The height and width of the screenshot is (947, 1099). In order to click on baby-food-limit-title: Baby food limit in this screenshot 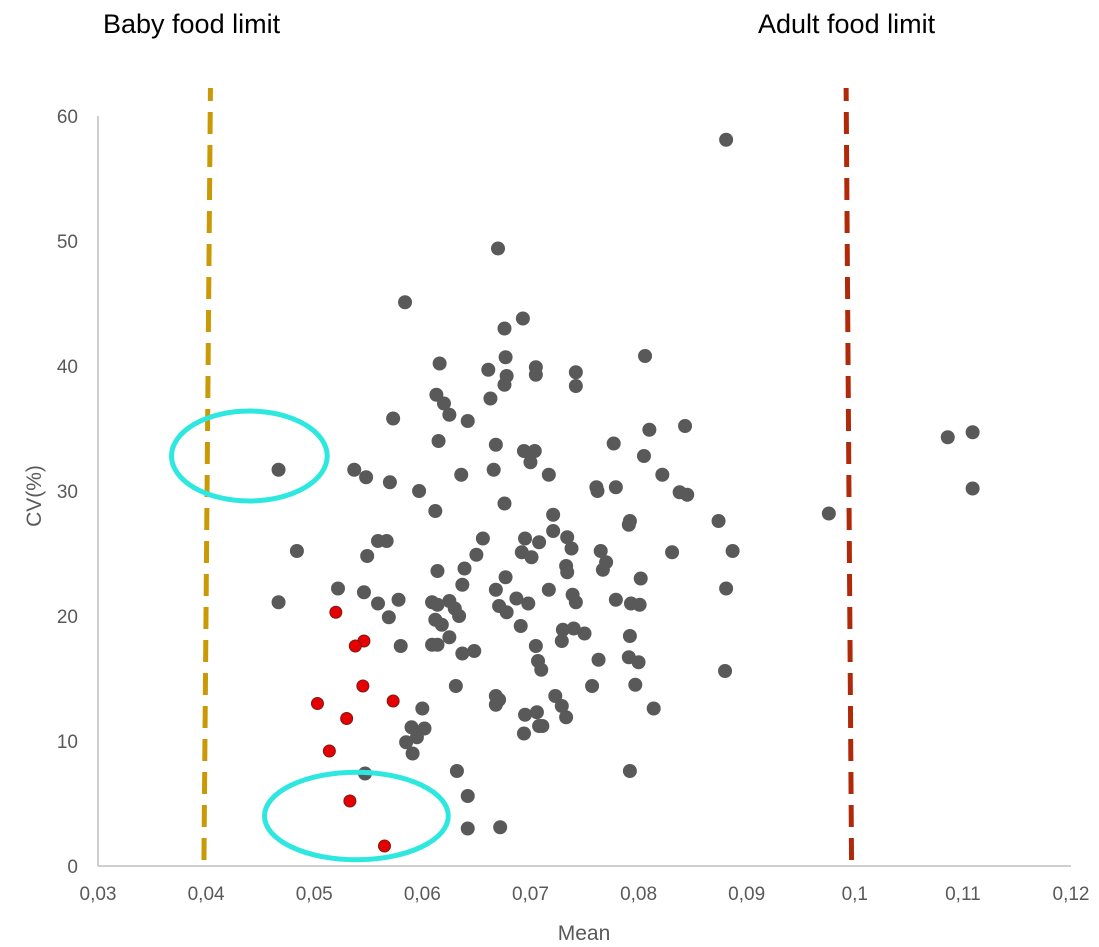, I will do `click(192, 24)`.